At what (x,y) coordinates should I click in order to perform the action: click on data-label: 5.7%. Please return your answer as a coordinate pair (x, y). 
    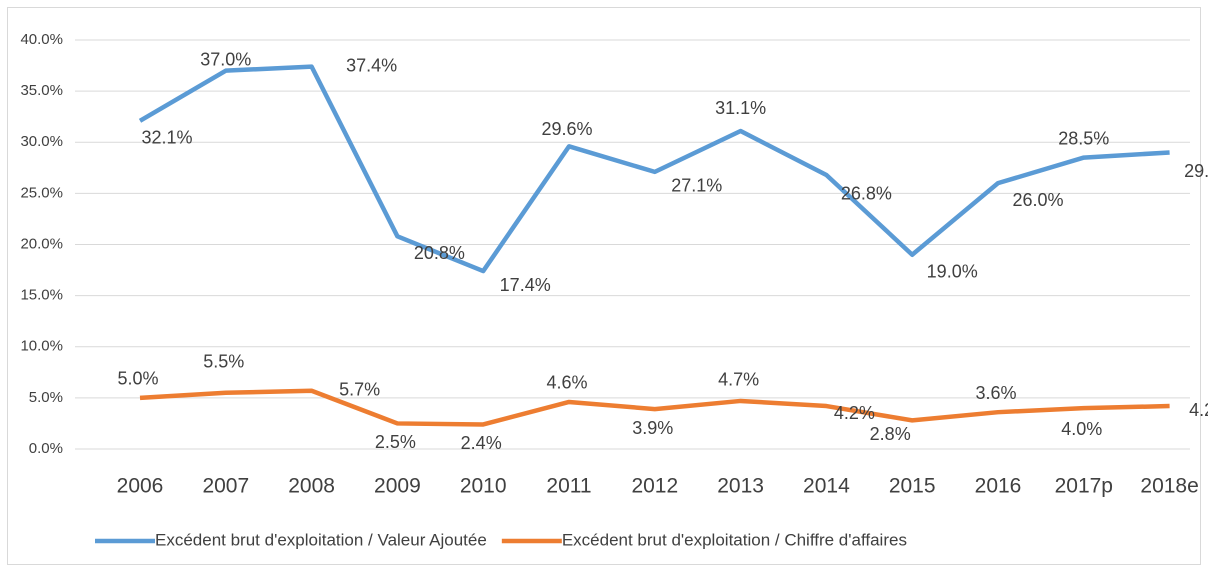
    Looking at the image, I should click on (359, 389).